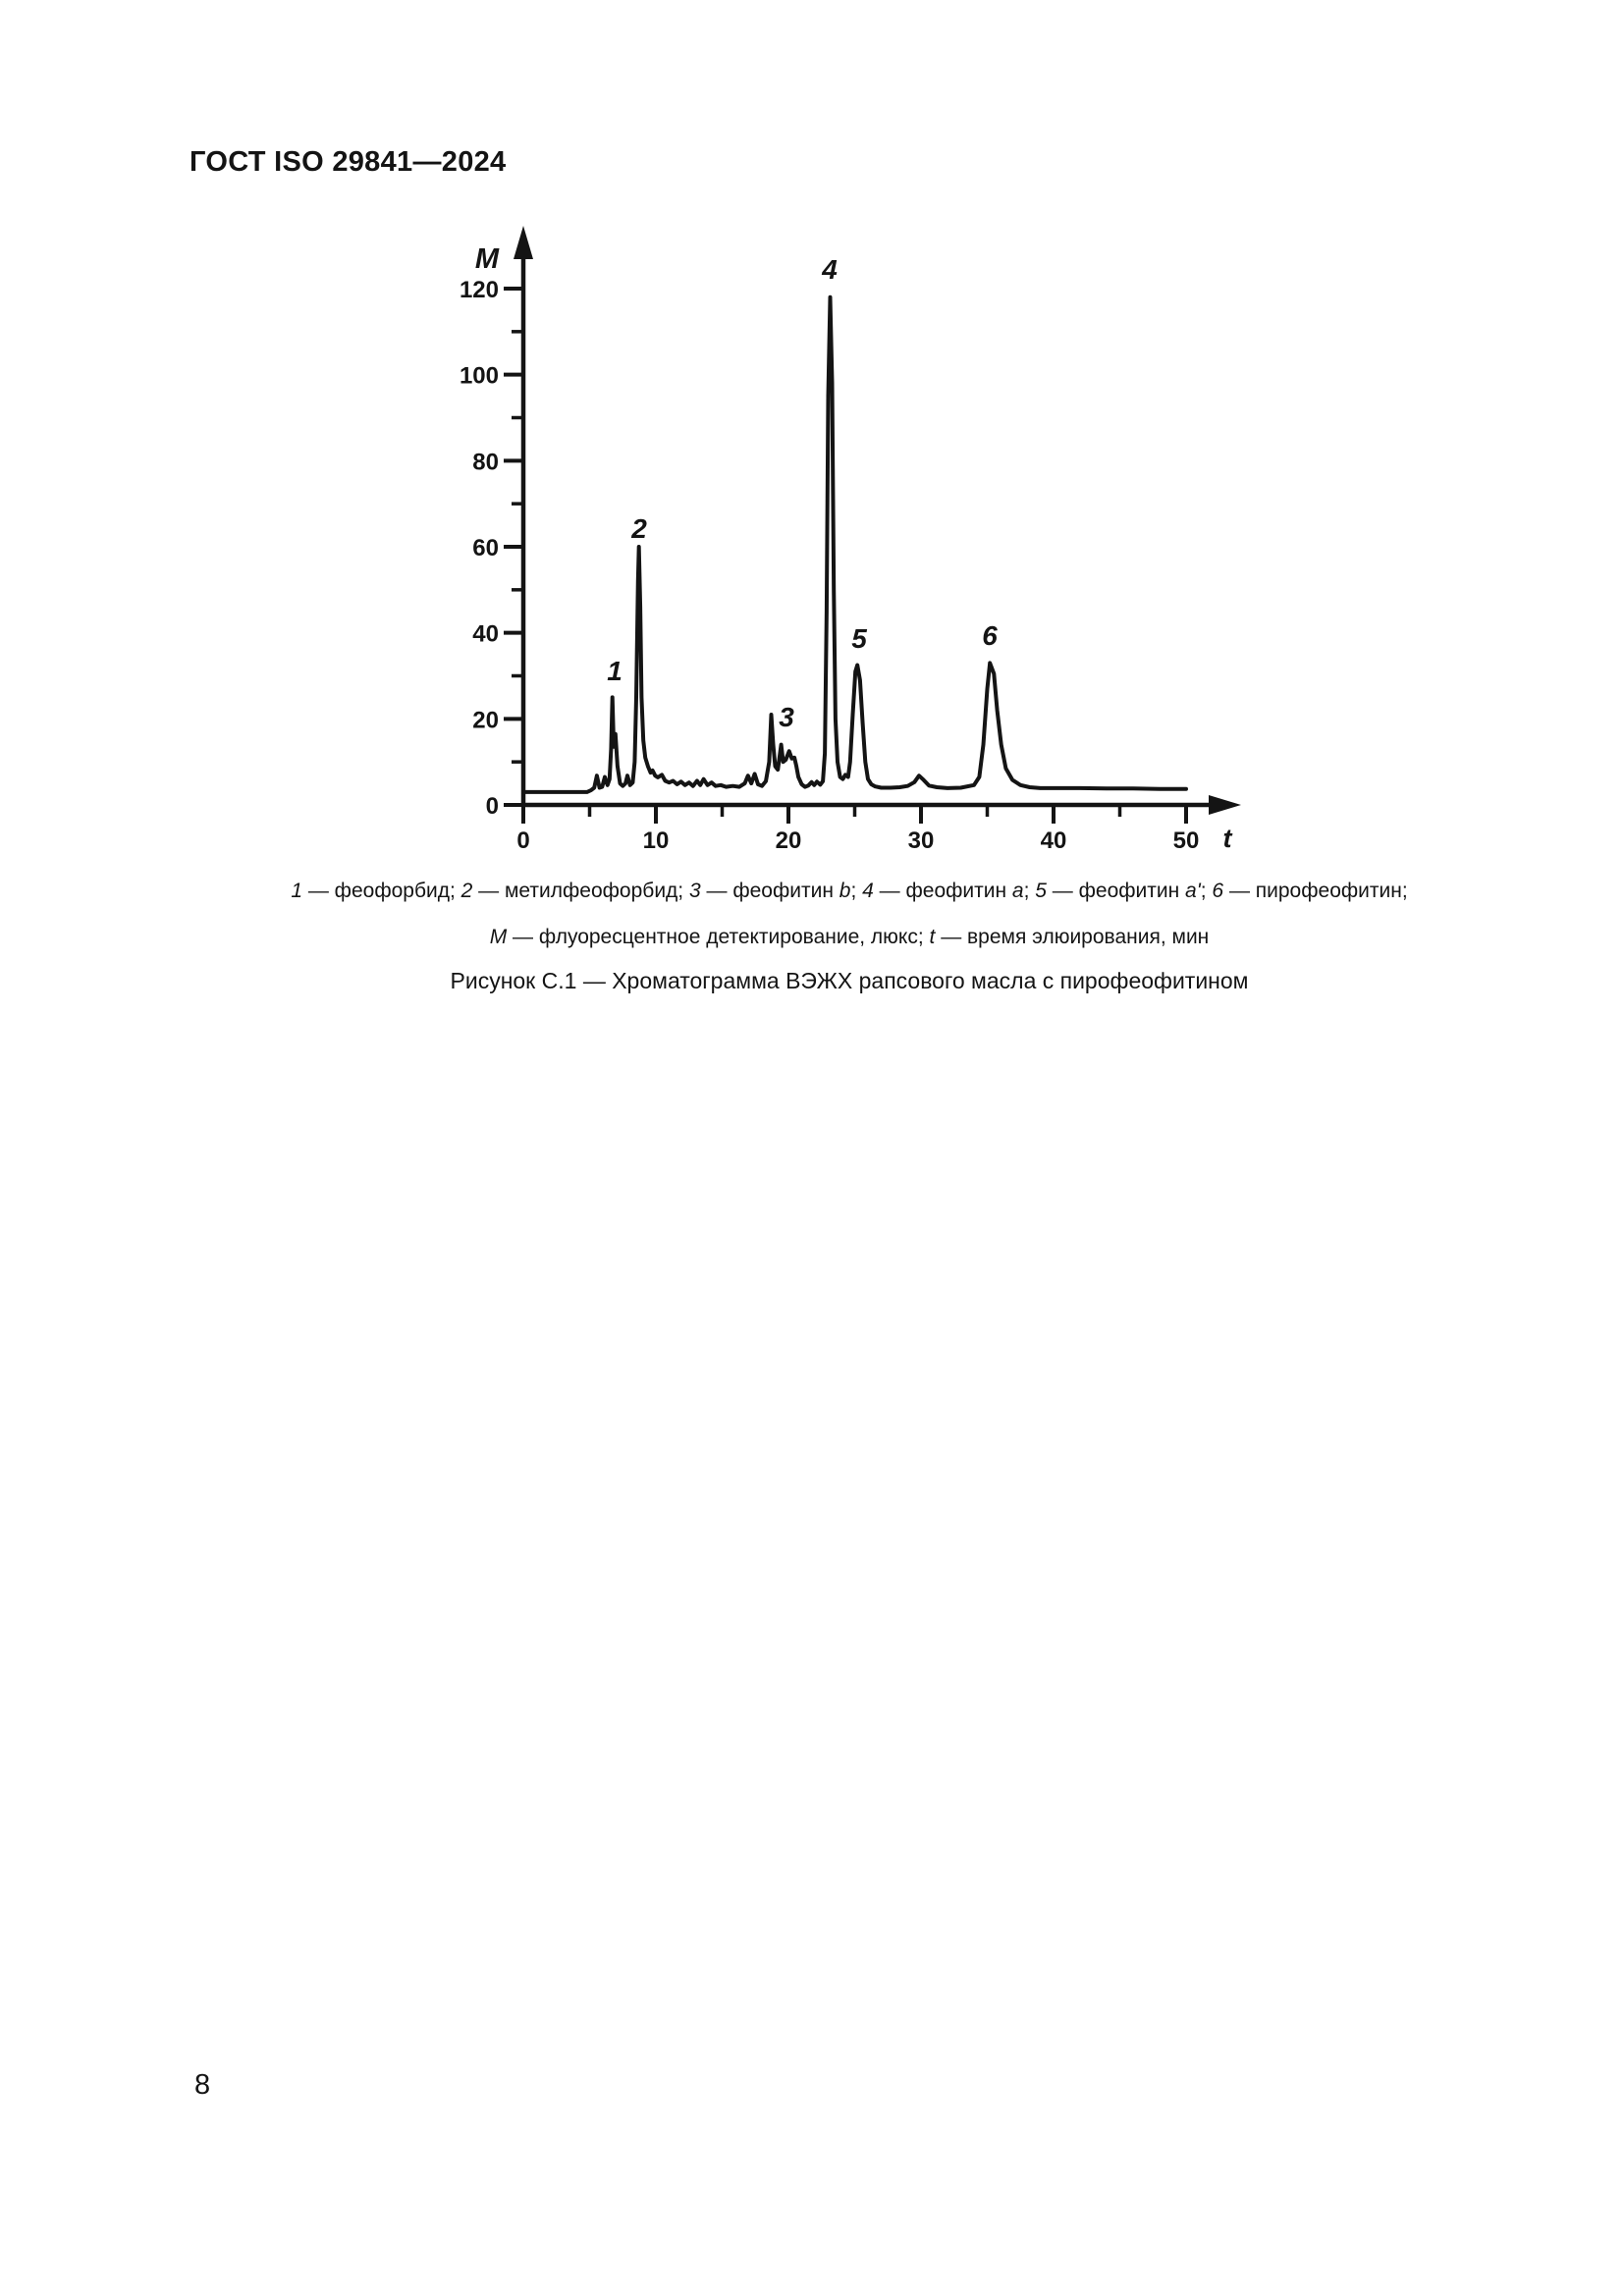 This screenshot has width=1624, height=2296. Describe the element at coordinates (829, 269) in the screenshot. I see `peak-label-4: 4` at that location.